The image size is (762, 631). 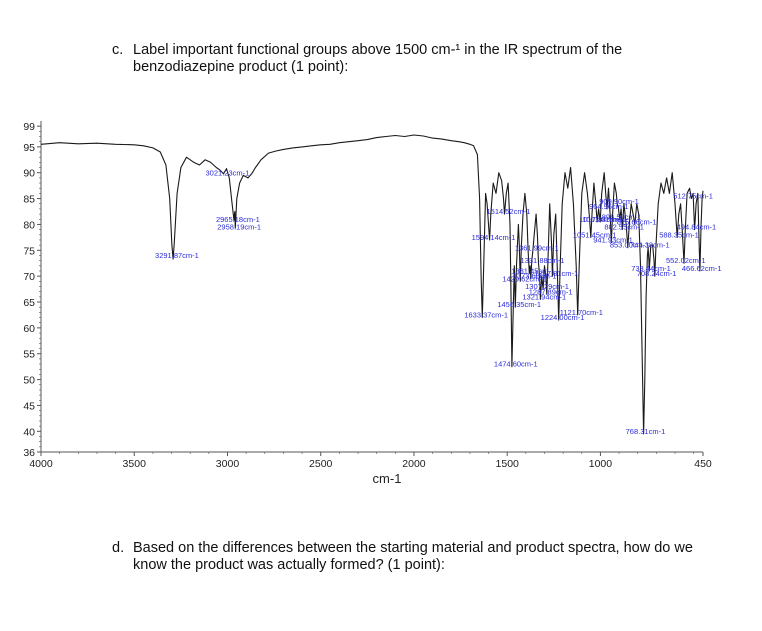 I want to click on peak-label: 552.02cm-1, so click(x=686, y=260).